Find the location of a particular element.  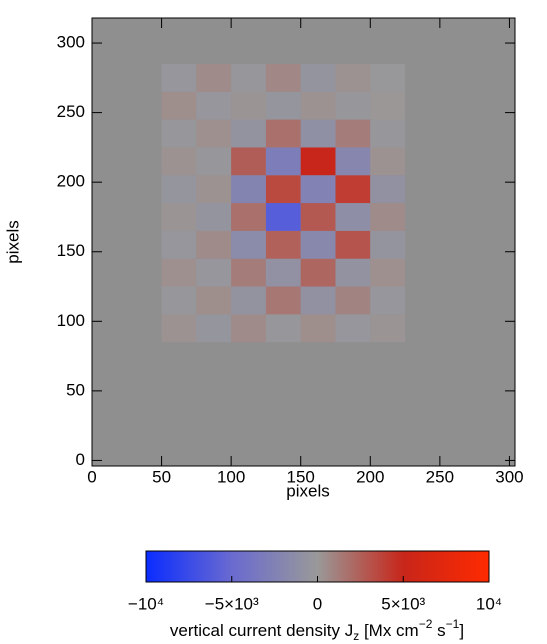

colorbar-tick-label: −10⁴ is located at coordinates (146, 603).